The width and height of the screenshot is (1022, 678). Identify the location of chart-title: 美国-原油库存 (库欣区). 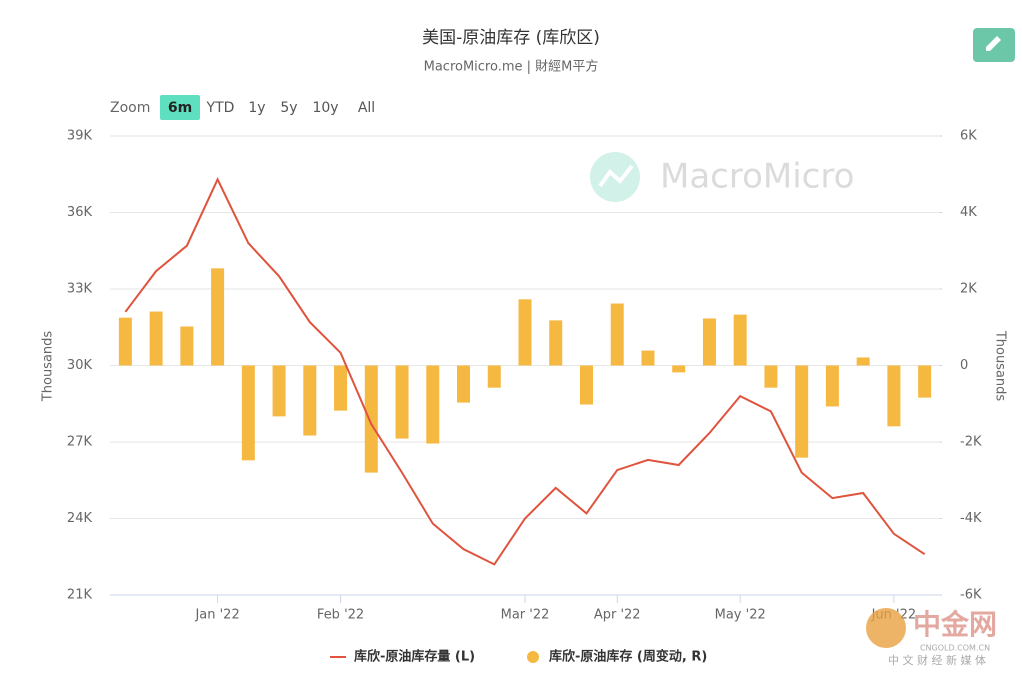
(511, 38).